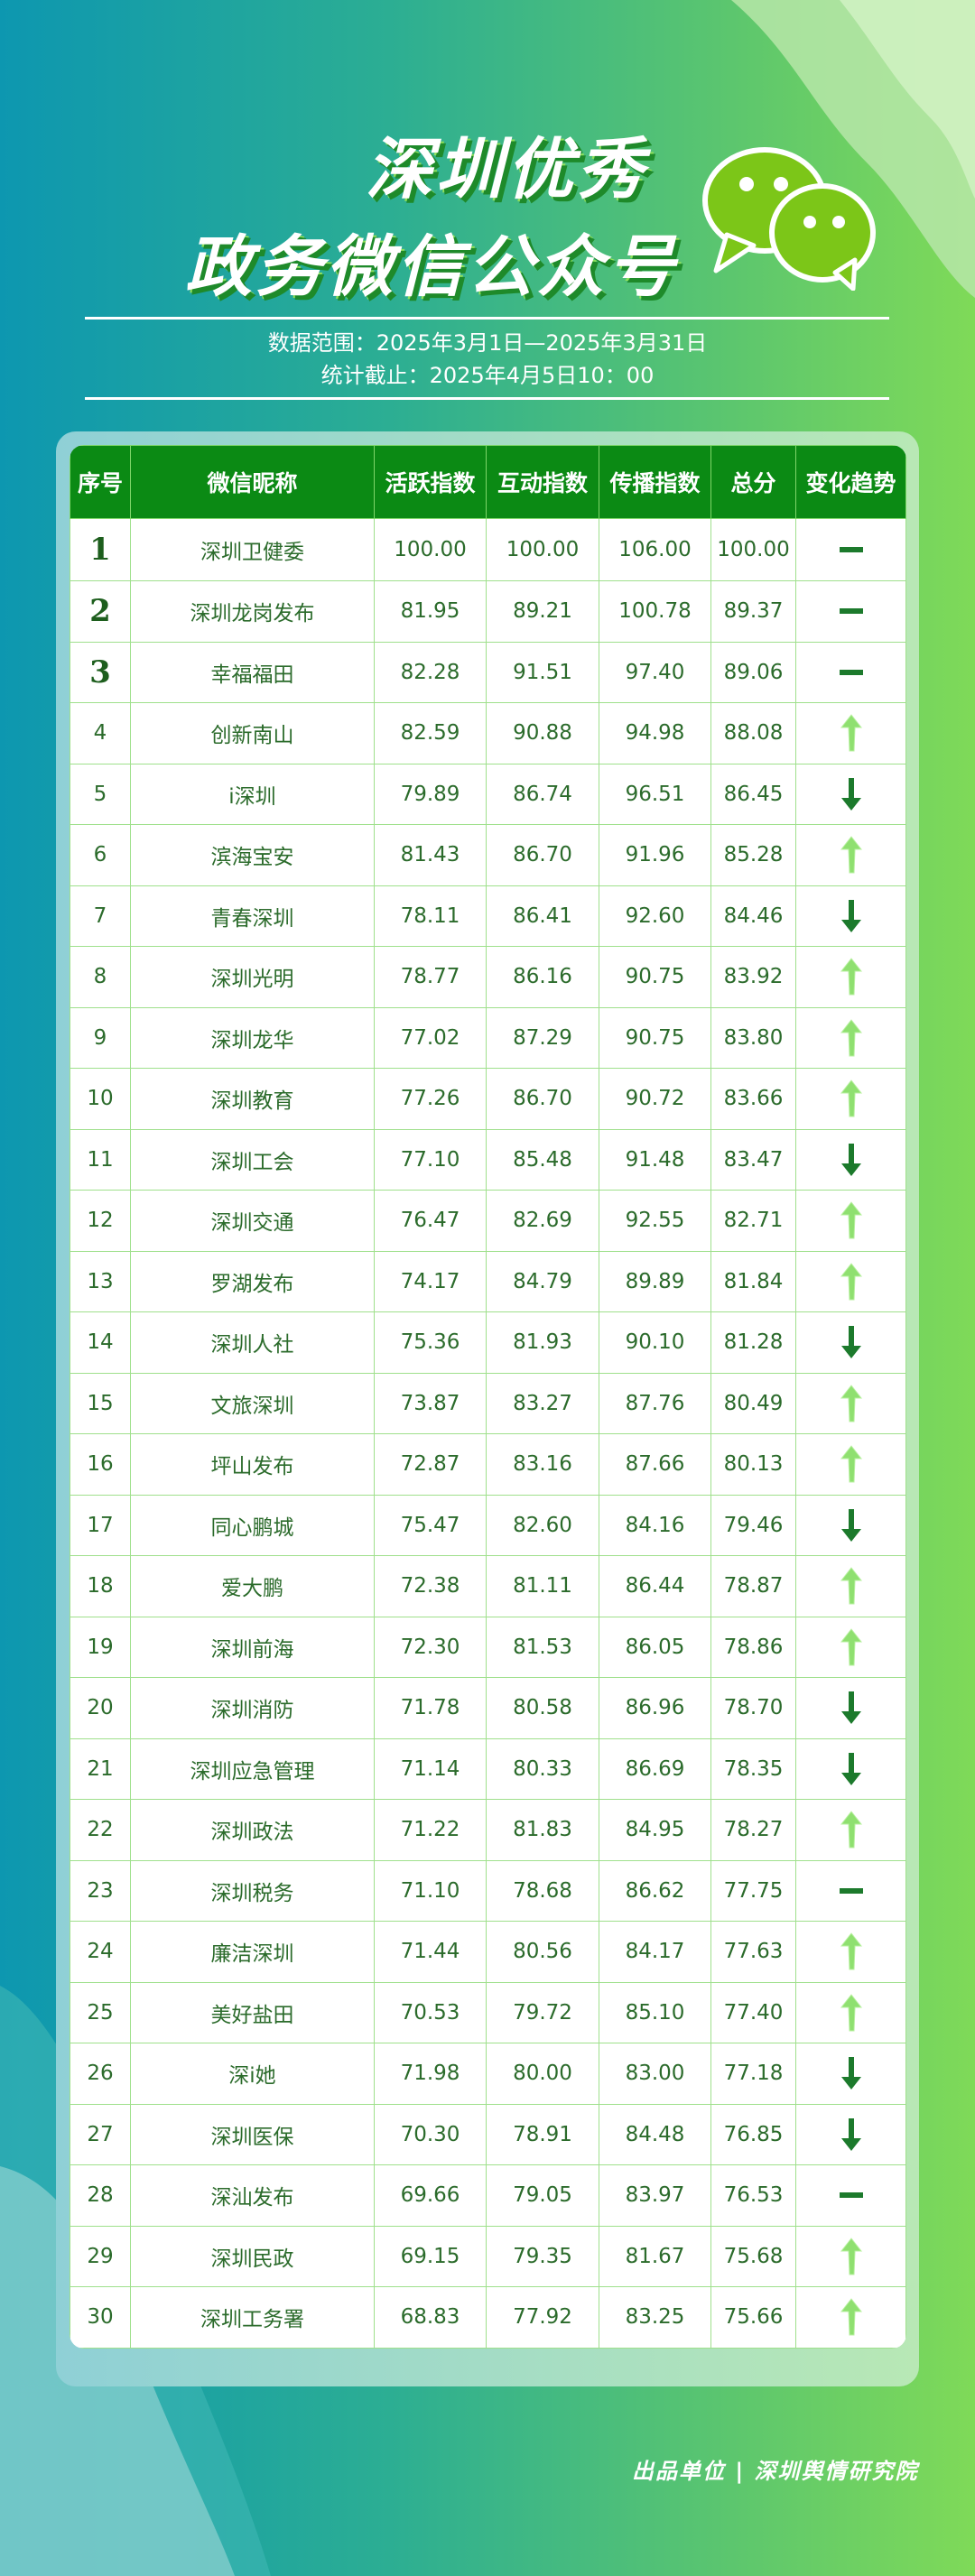  I want to click on rank-cell: 13, so click(100, 1281).